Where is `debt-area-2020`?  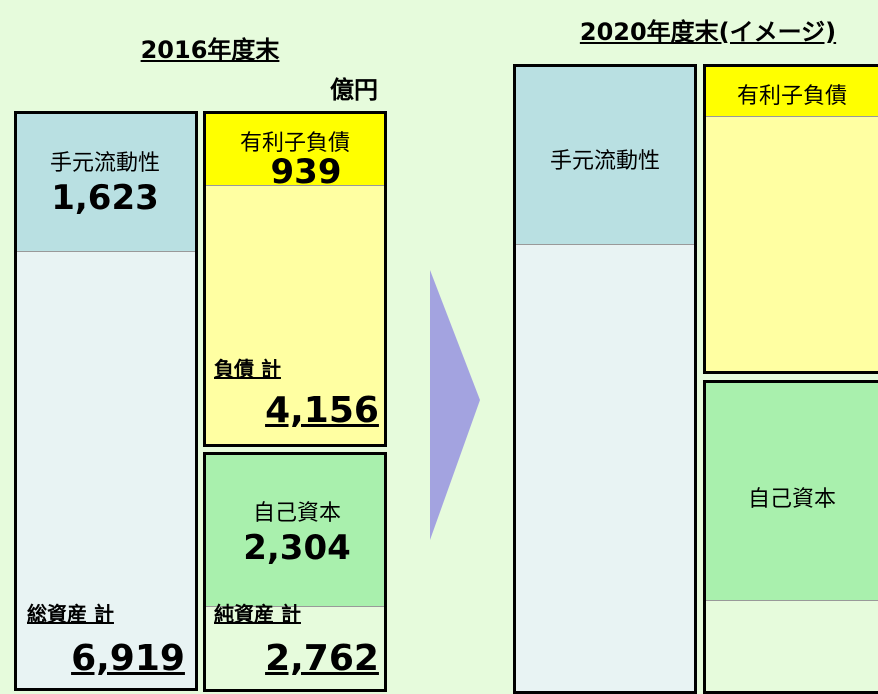
debt-area-2020 is located at coordinates (792, 92).